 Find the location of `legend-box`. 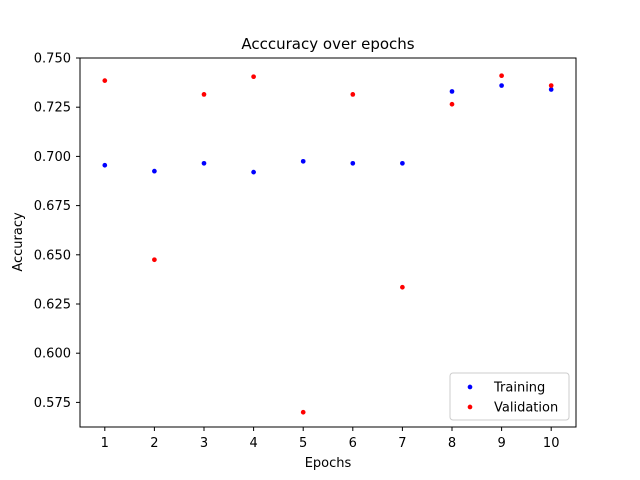

legend-box is located at coordinates (509, 396).